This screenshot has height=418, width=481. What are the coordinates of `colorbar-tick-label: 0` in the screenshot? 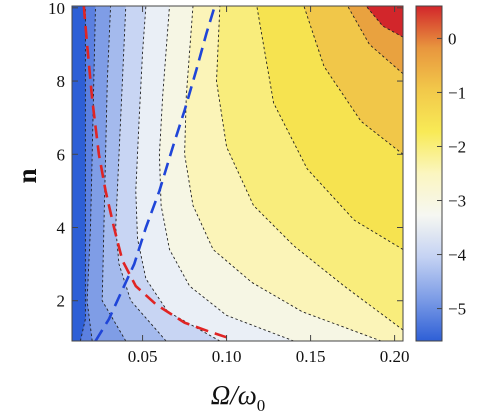 It's located at (452, 38).